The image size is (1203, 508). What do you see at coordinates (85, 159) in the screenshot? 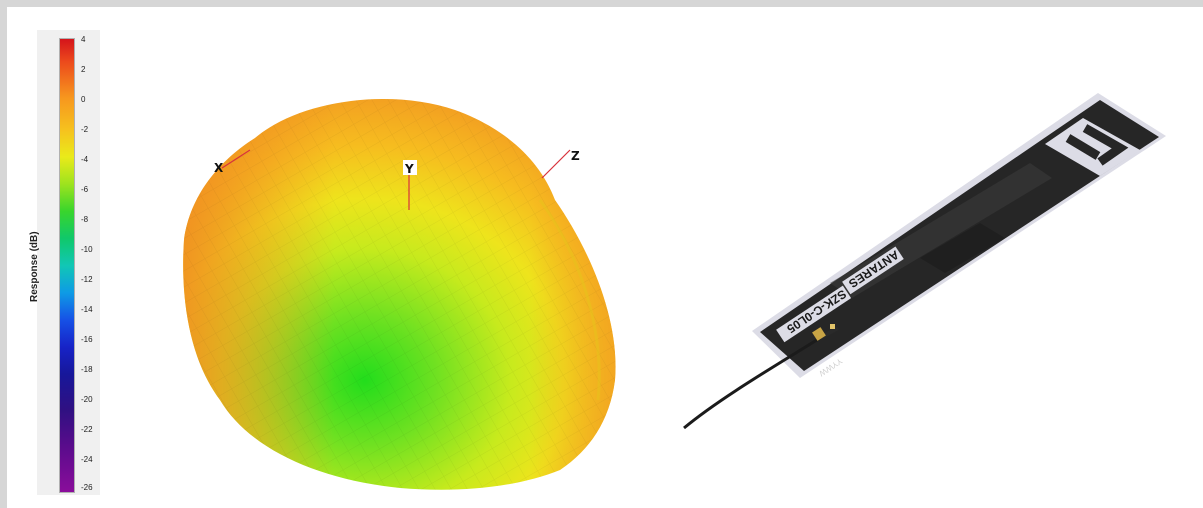
I see `scale-tick: -4` at bounding box center [85, 159].